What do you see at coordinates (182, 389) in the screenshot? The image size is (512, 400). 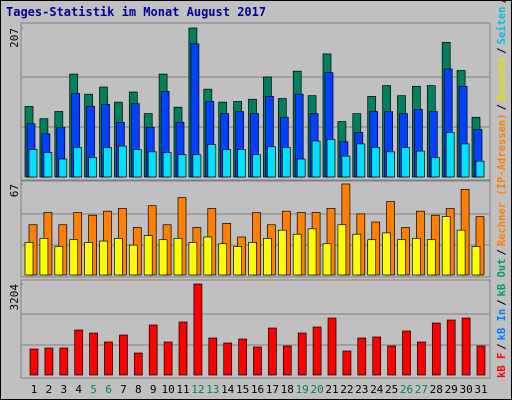 I see `x-tick-label: 11` at bounding box center [182, 389].